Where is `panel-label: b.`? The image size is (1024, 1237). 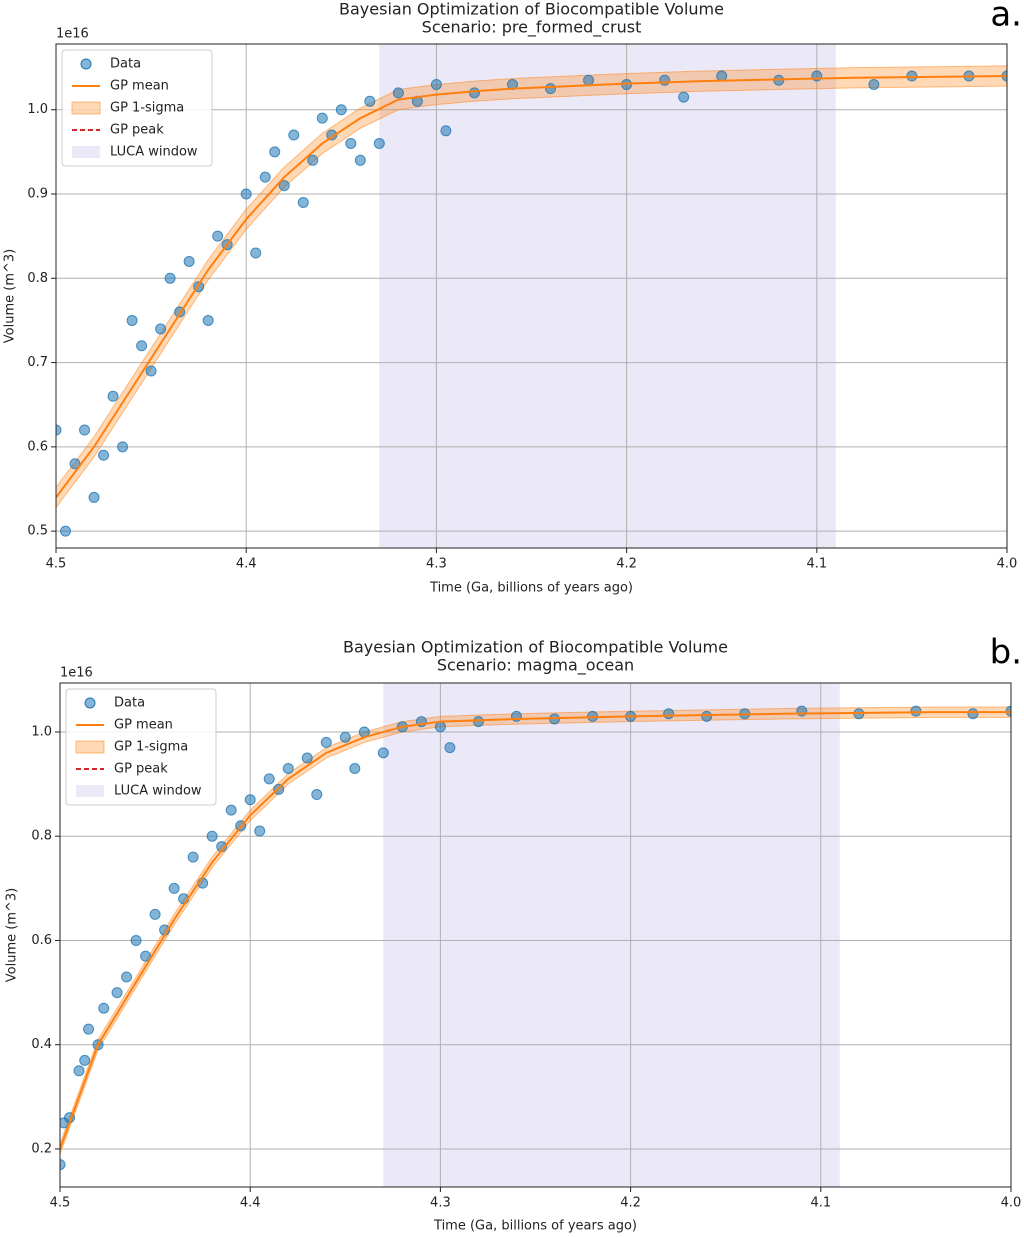
panel-label: b. is located at coordinates (1006, 653).